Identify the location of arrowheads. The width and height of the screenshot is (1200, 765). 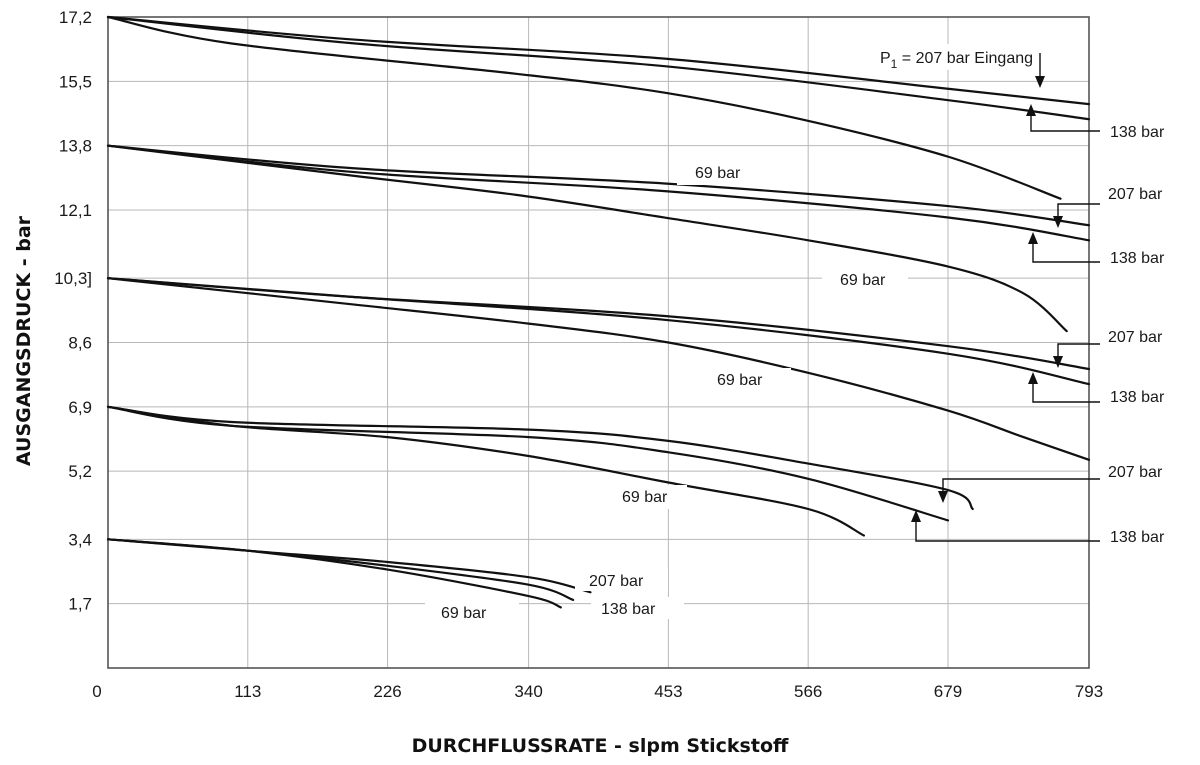
(987, 299).